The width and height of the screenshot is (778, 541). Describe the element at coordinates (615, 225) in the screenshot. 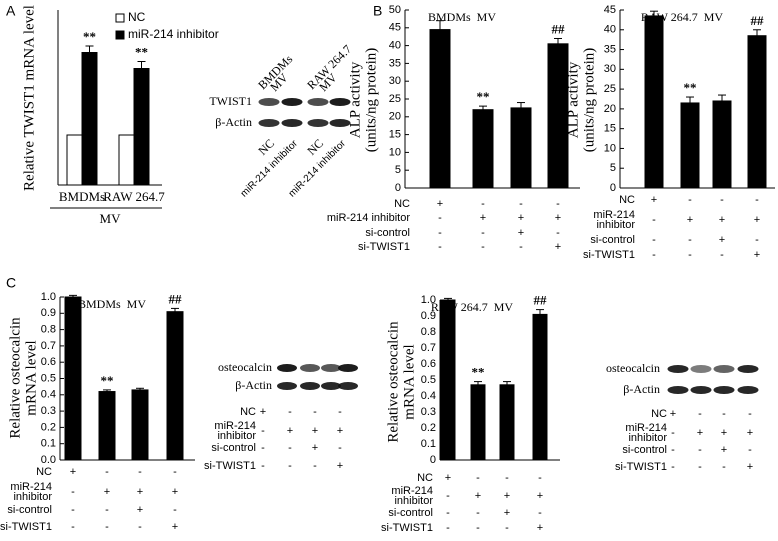

I see `treatment-label: inhibitor` at that location.